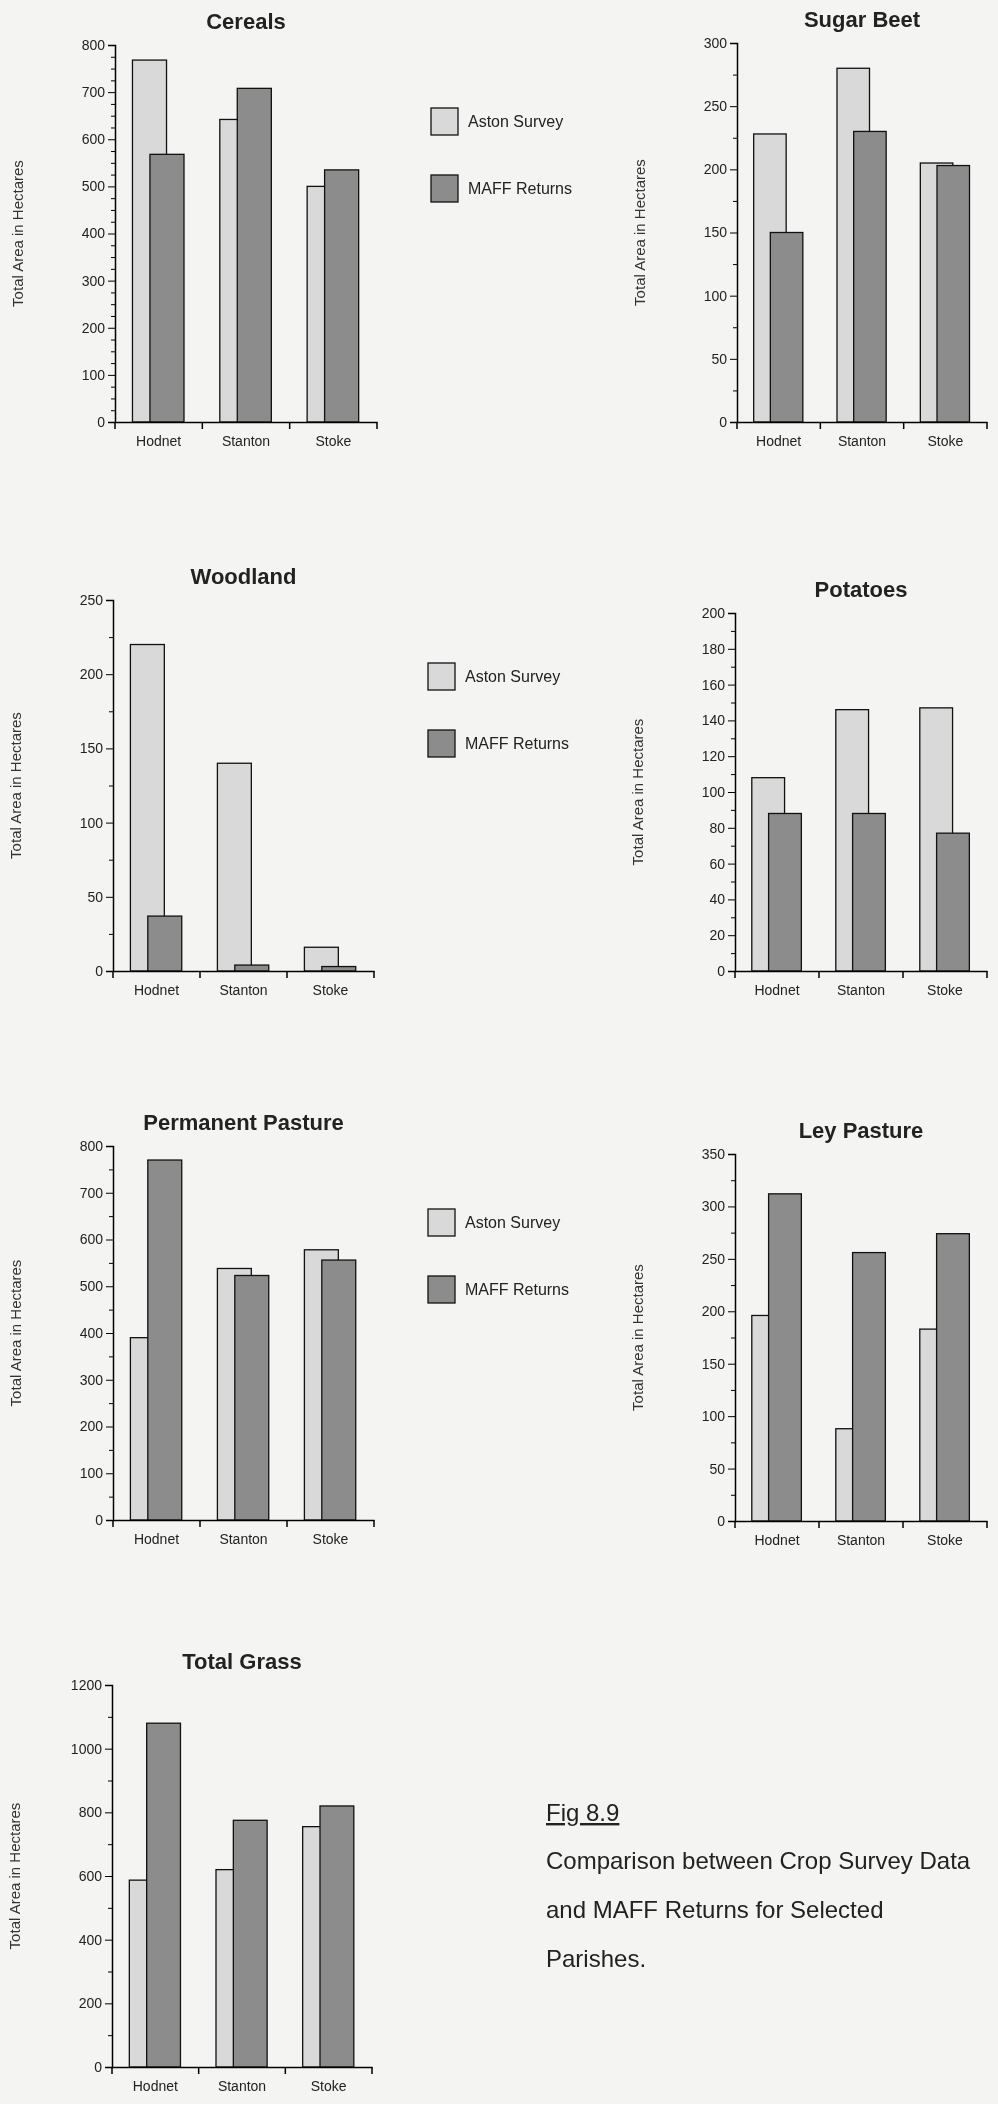 The height and width of the screenshot is (2104, 998). What do you see at coordinates (717, 863) in the screenshot?
I see `y-tick-label: 60` at bounding box center [717, 863].